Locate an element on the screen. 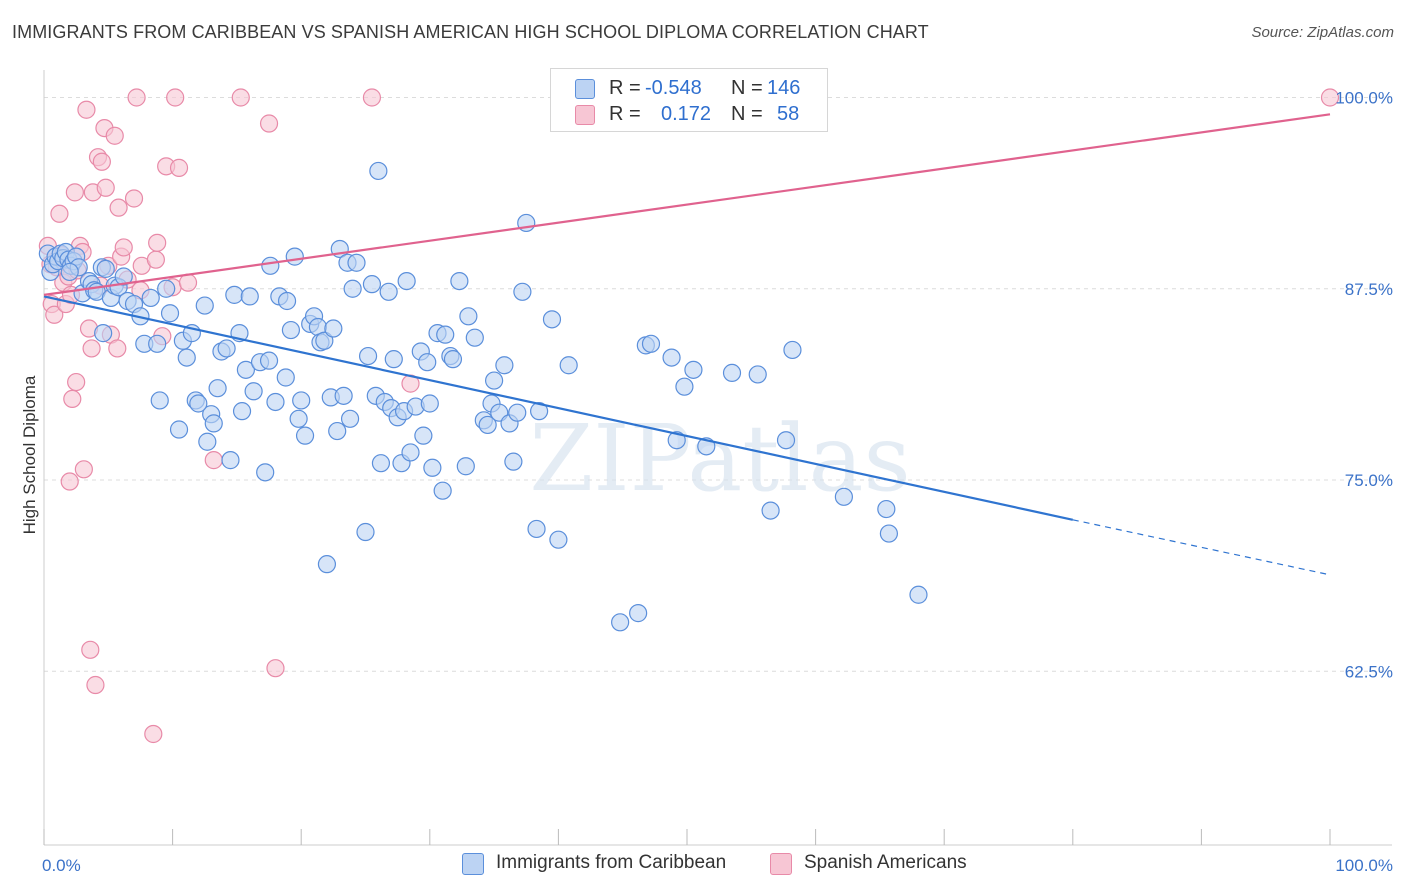 This screenshot has width=1406, height=892. bottom-legend-label: Spanish Americans is located at coordinates (885, 862).